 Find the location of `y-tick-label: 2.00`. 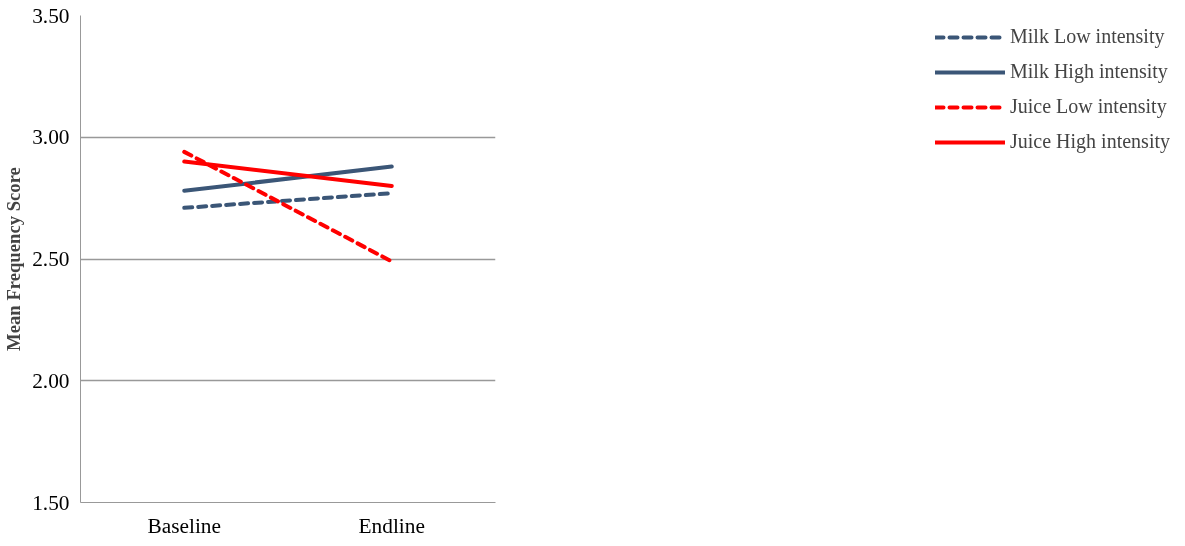

y-tick-label: 2.00 is located at coordinates (51, 380).